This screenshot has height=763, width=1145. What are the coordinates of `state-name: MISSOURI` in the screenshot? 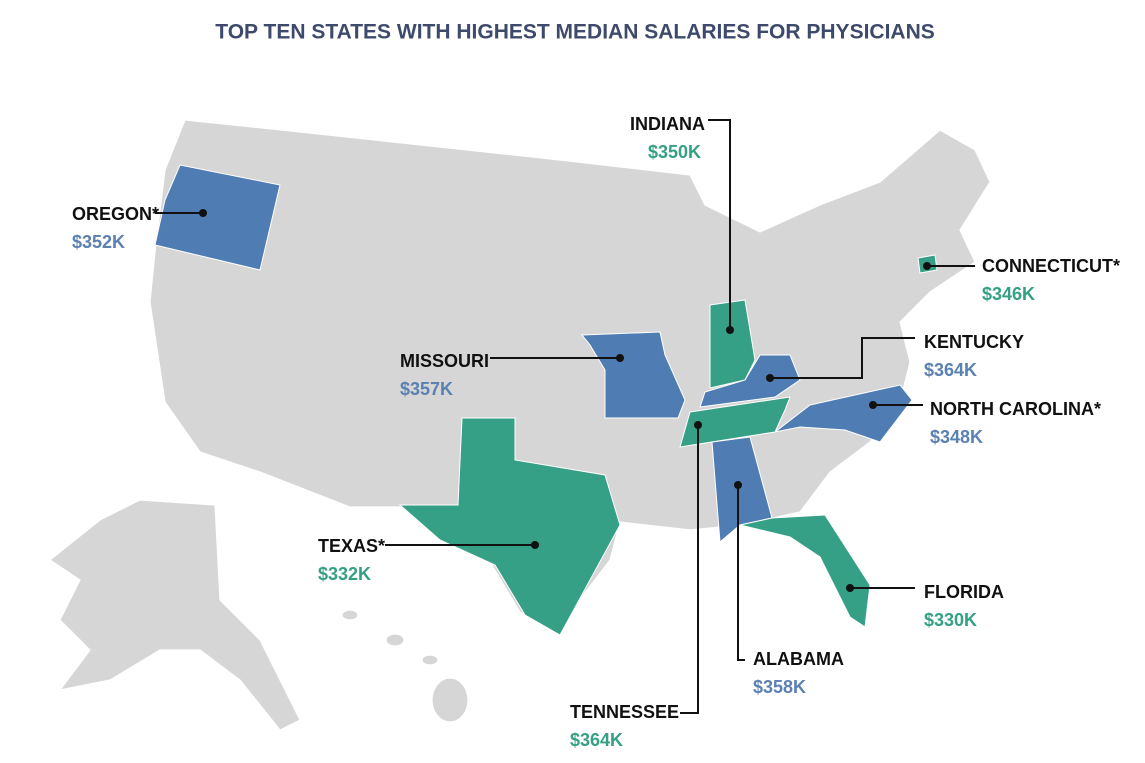 It's located at (444, 361).